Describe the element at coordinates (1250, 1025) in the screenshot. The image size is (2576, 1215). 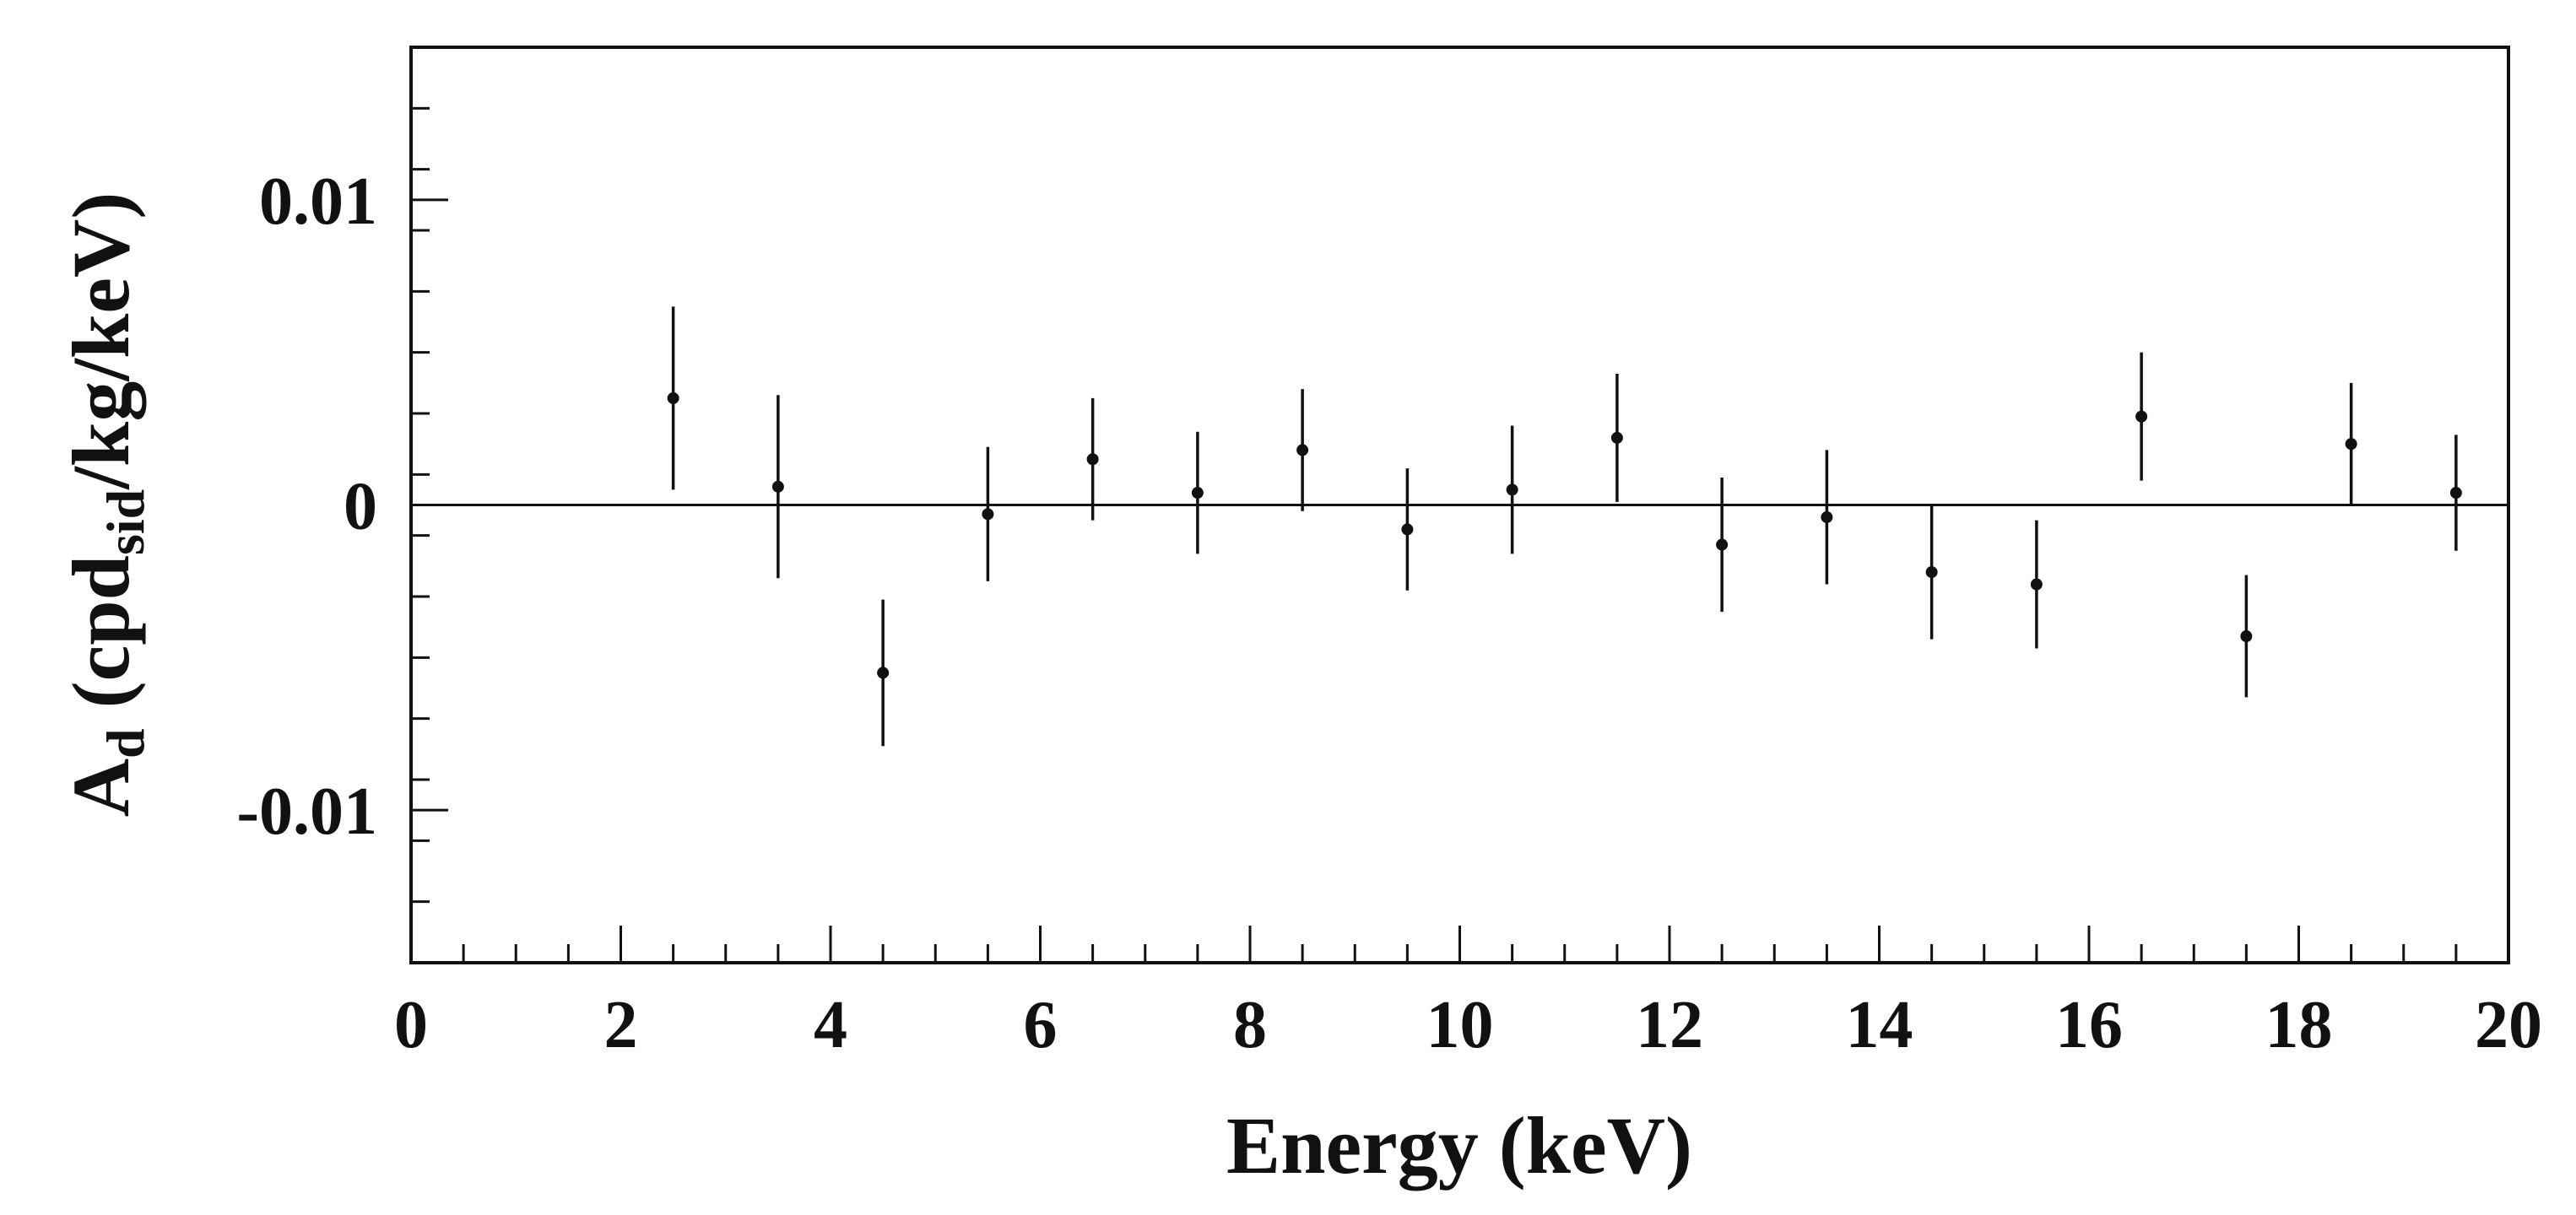
I see `x-tick-label: 8` at that location.